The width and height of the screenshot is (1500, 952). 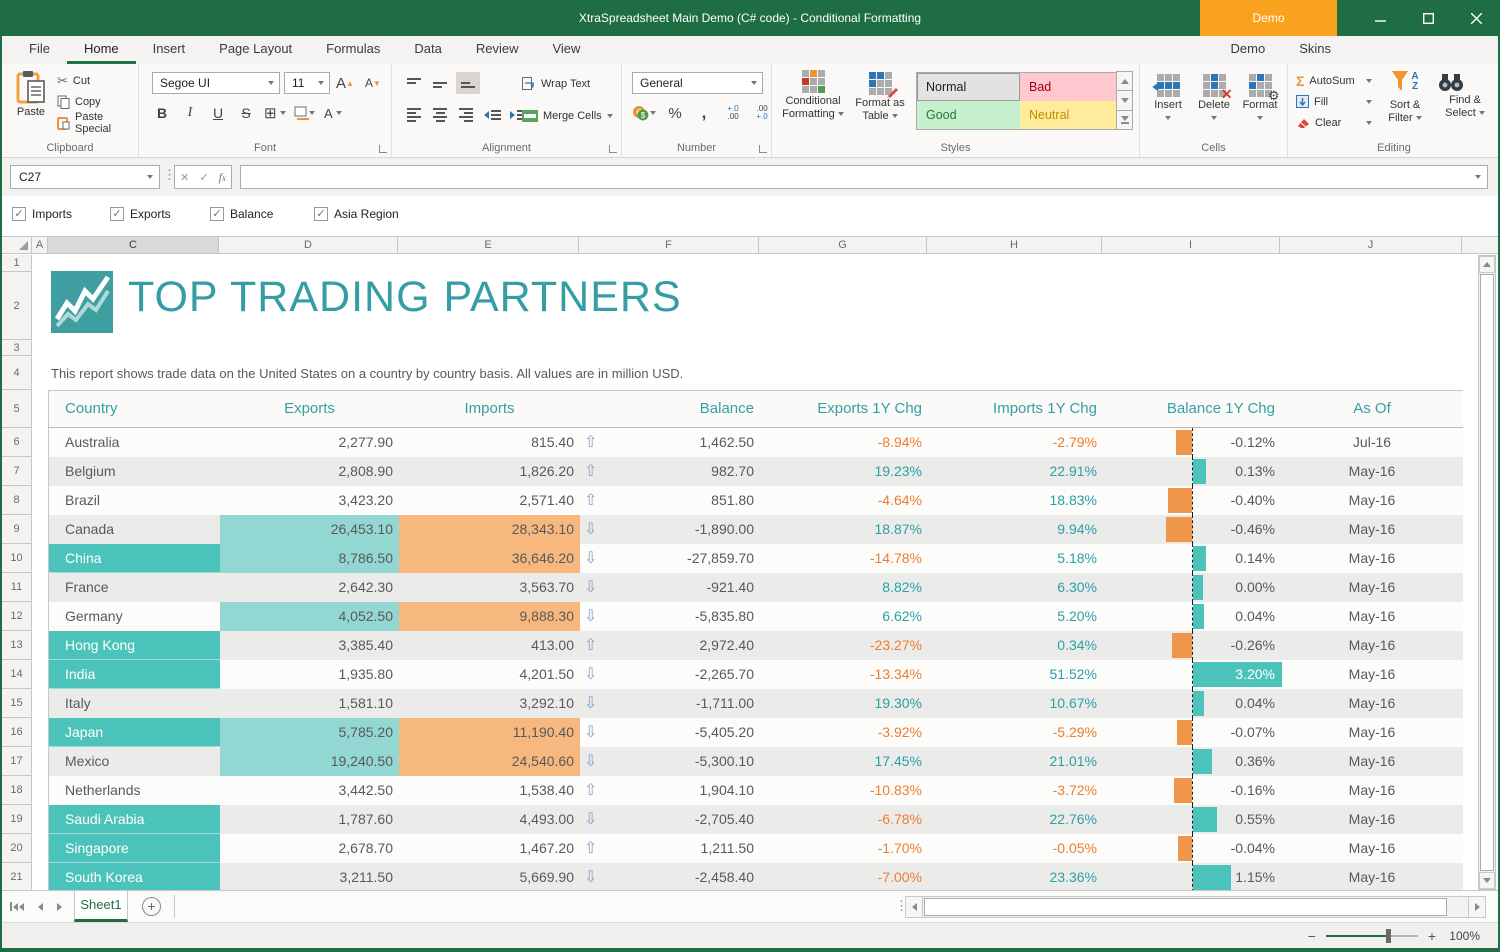 I want to click on cell-balance-chg: 0.36%, so click(x=1192, y=761).